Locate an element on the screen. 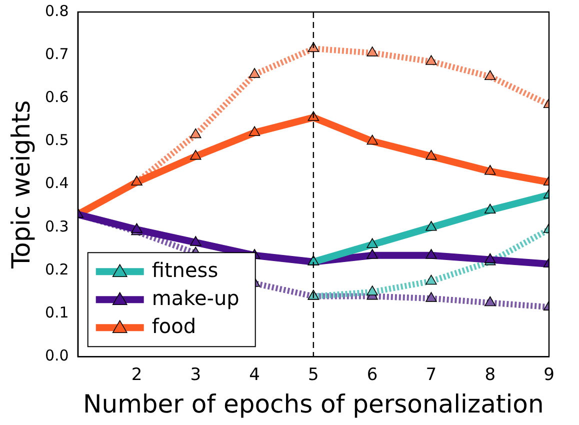 The width and height of the screenshot is (579, 425). y-tick-label: 0.0 is located at coordinates (56, 355).